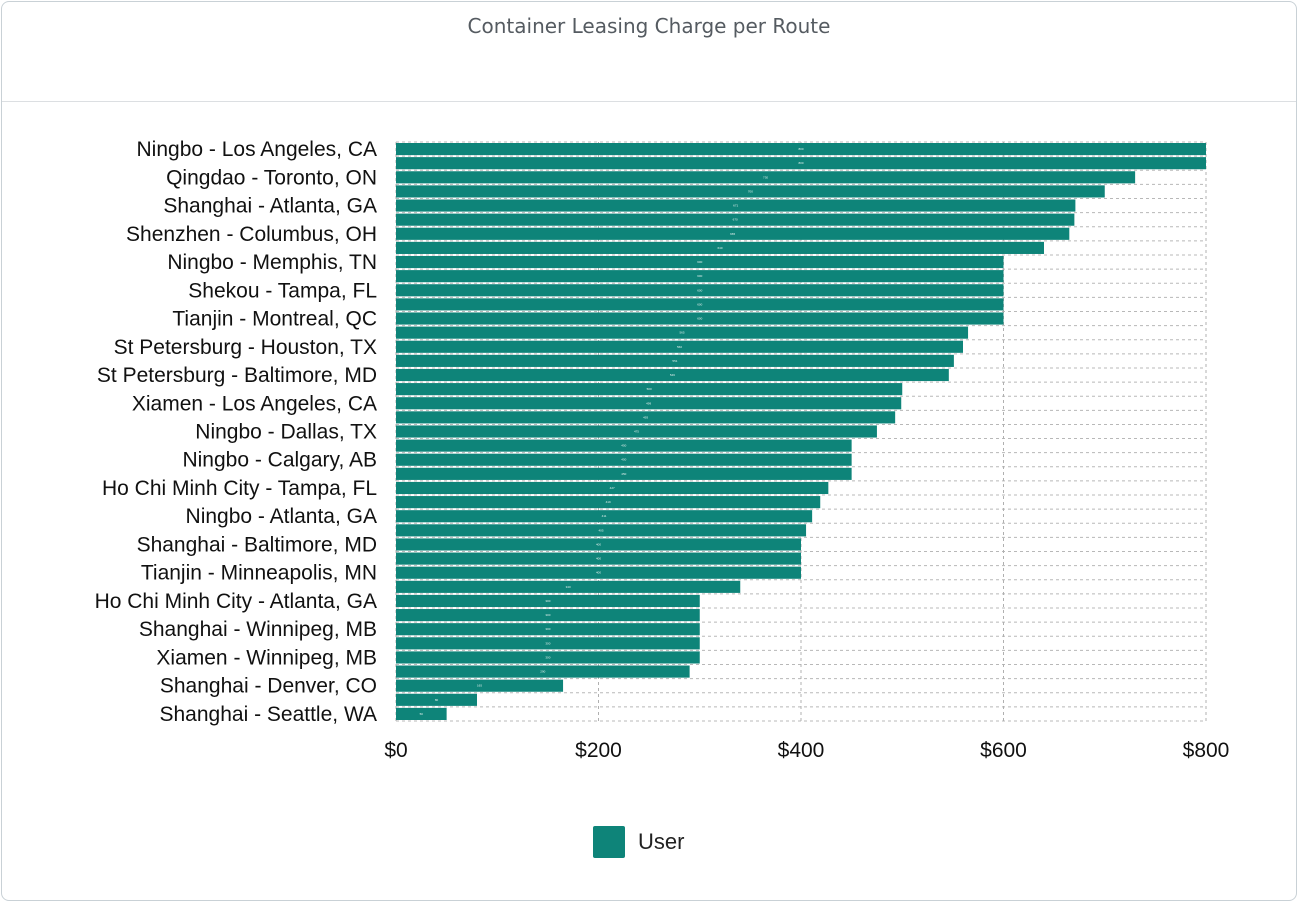 The height and width of the screenshot is (904, 1300). Describe the element at coordinates (271, 177) in the screenshot. I see `category-label: Qingdao - Toronto, ON` at that location.